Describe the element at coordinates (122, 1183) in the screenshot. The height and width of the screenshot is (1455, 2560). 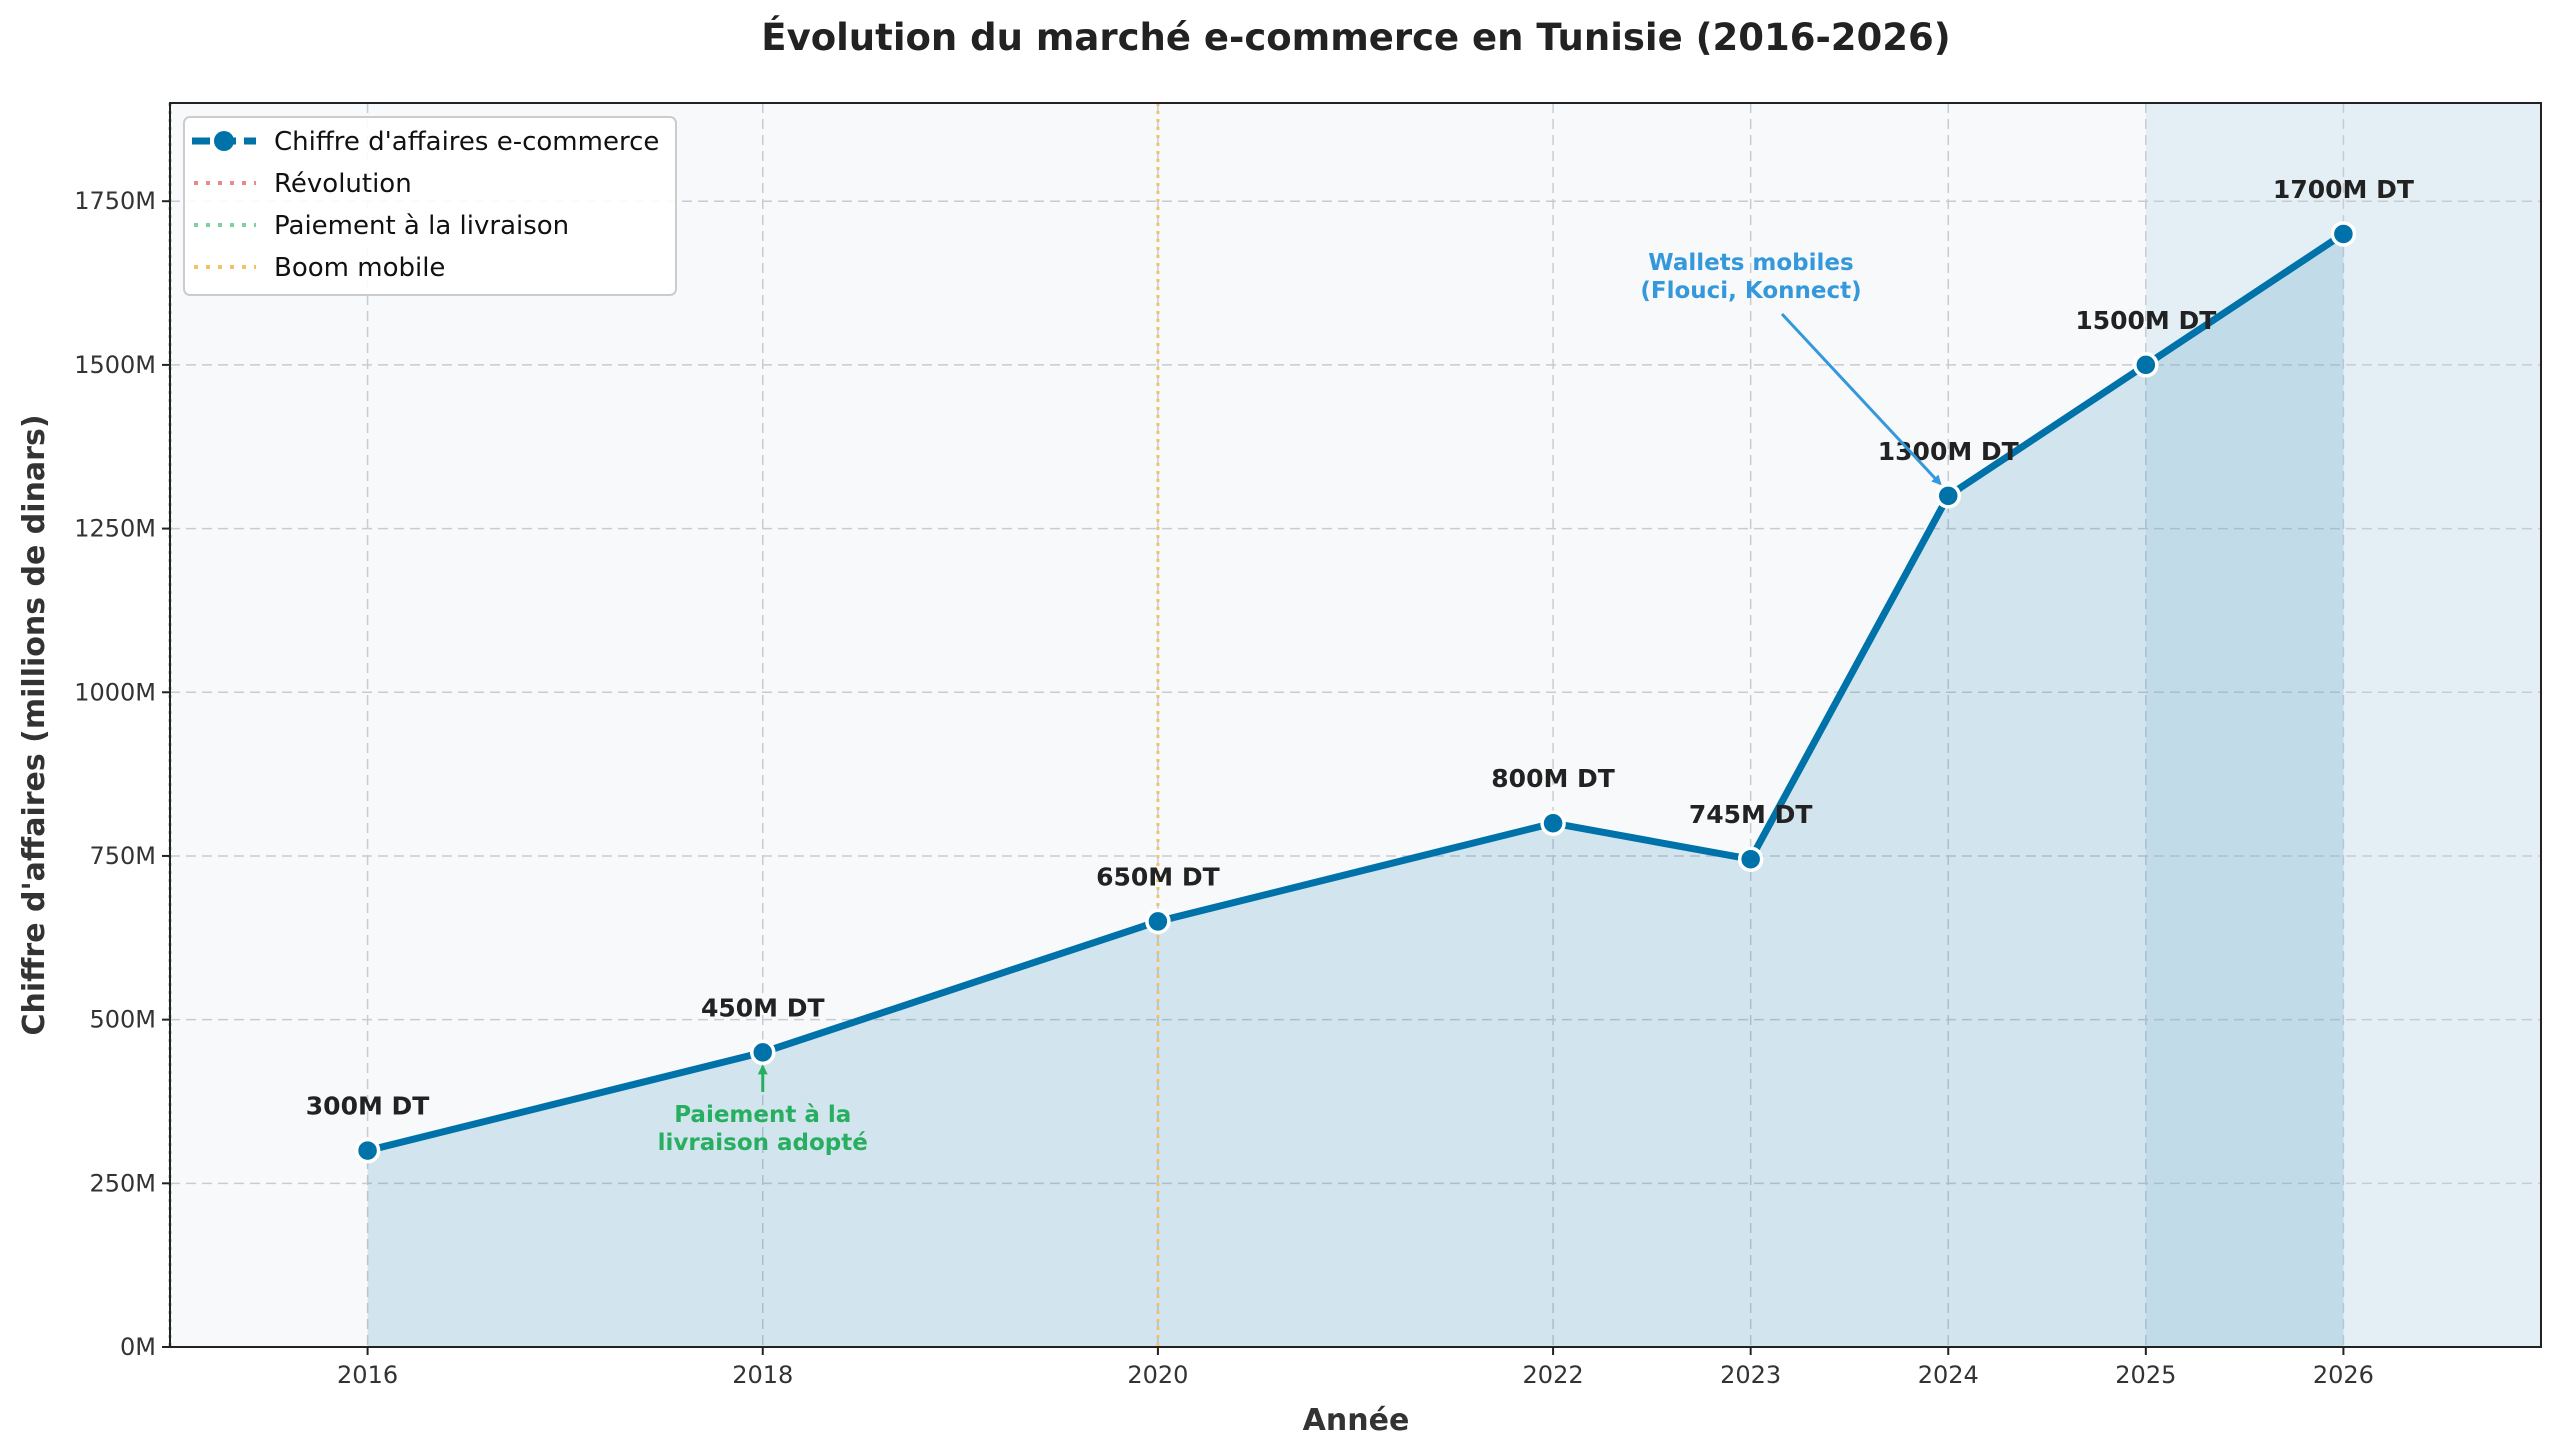
I see `y-tick-label: 250M` at that location.